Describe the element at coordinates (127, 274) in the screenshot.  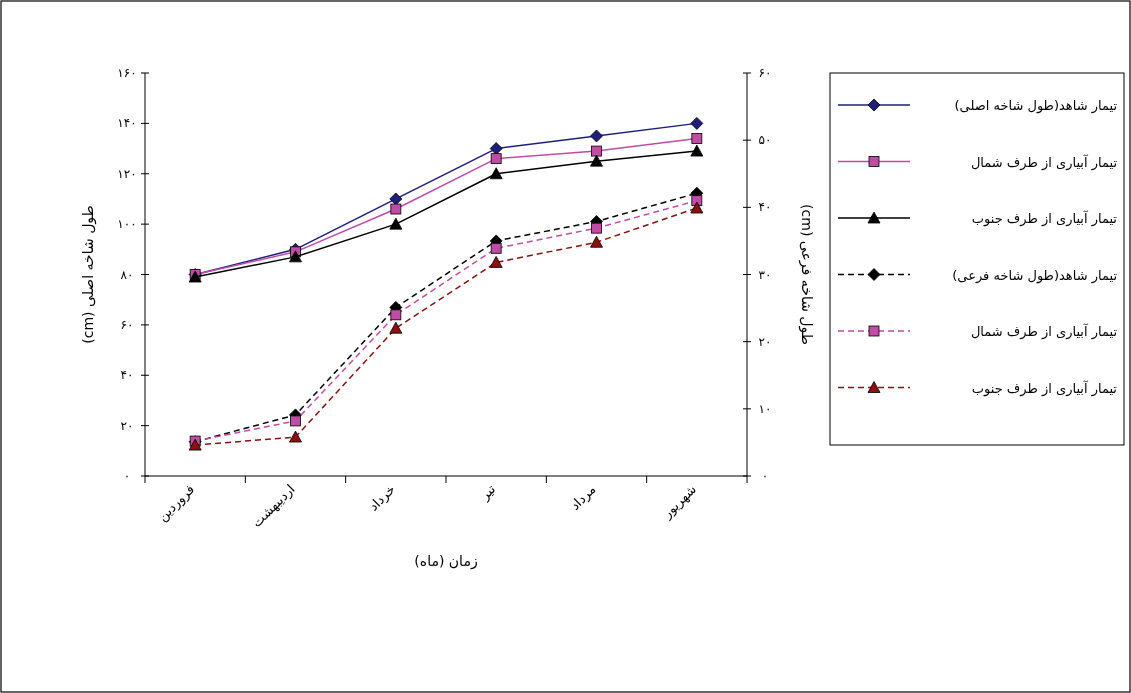
I see `y-tick-label: ۸۰` at that location.